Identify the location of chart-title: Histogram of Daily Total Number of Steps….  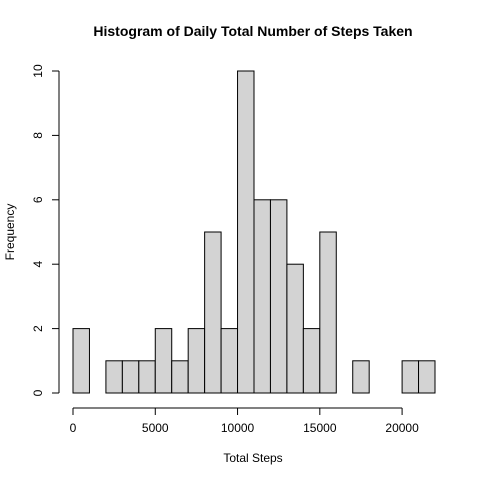
(252, 31).